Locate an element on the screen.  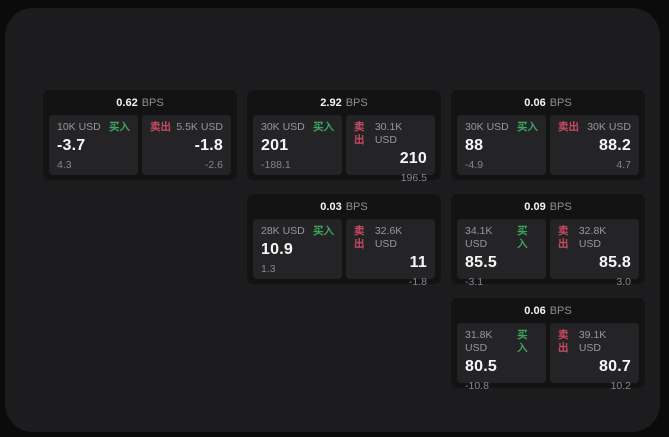
sell-amount: 32.6K USD is located at coordinates (388, 237).